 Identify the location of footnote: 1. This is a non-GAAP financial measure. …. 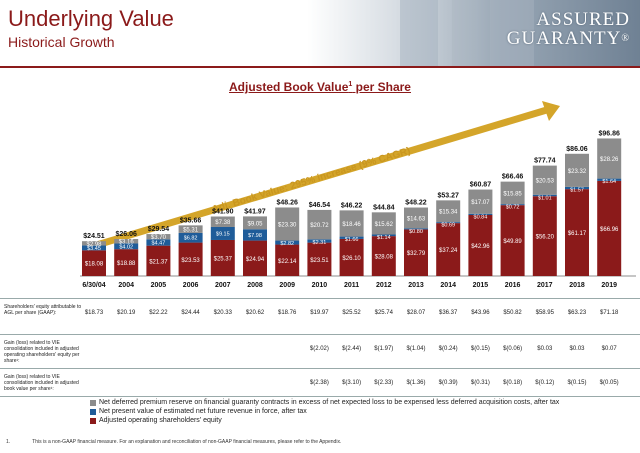
(173, 442).